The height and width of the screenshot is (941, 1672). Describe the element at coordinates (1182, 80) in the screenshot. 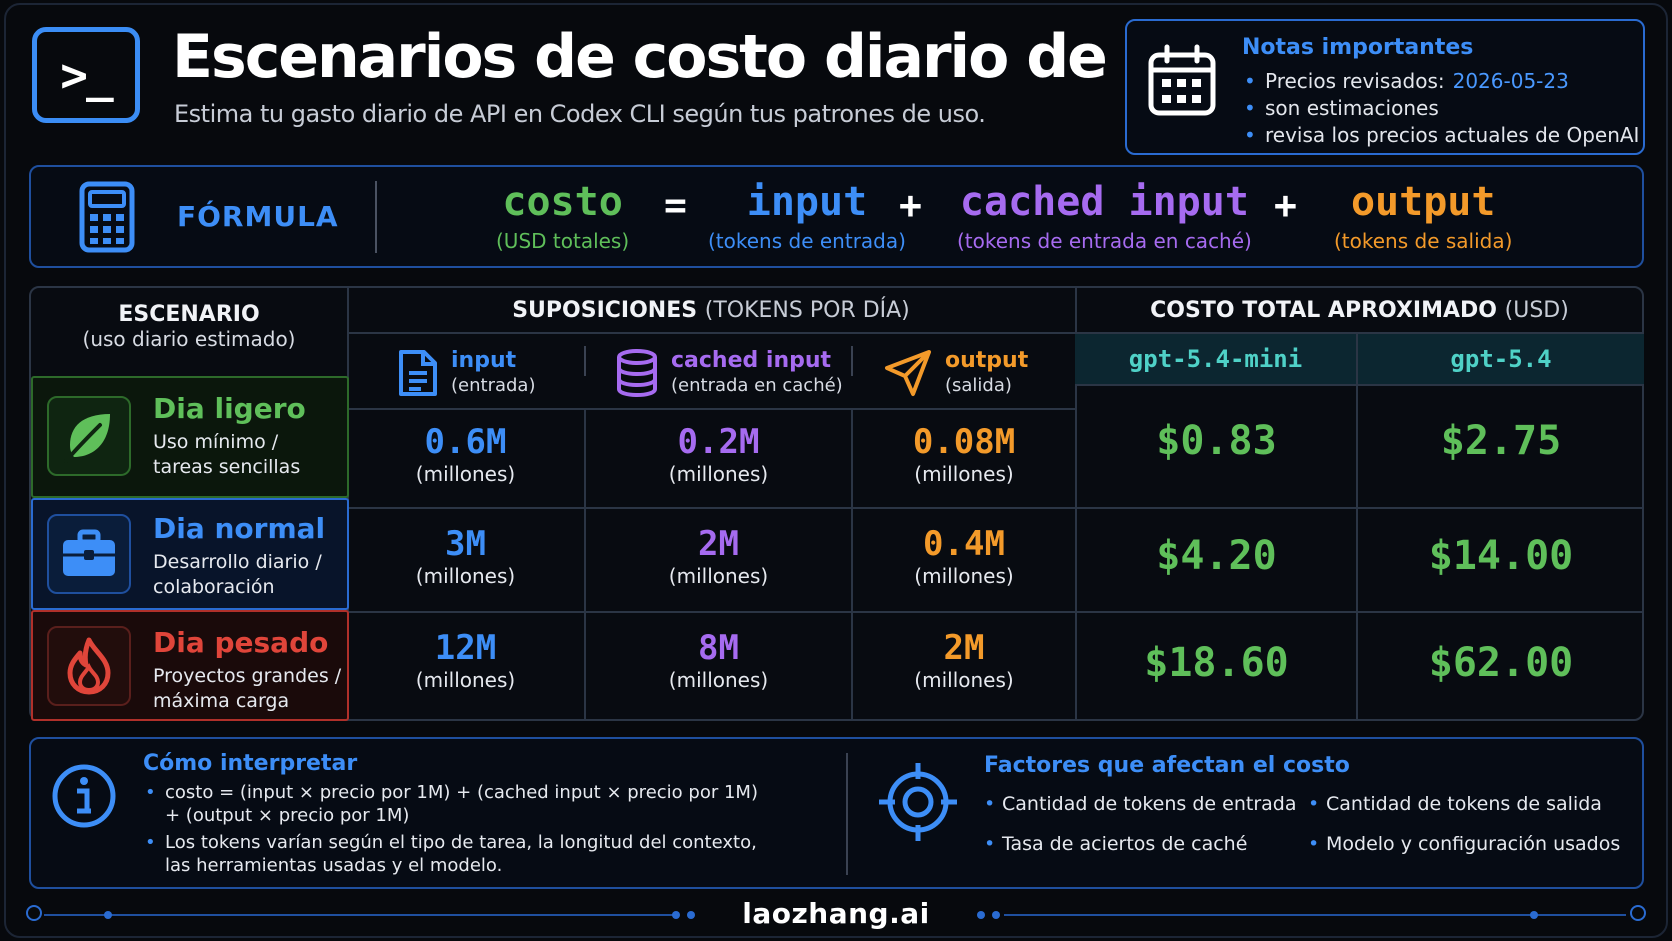

I see `calendar-icon` at that location.